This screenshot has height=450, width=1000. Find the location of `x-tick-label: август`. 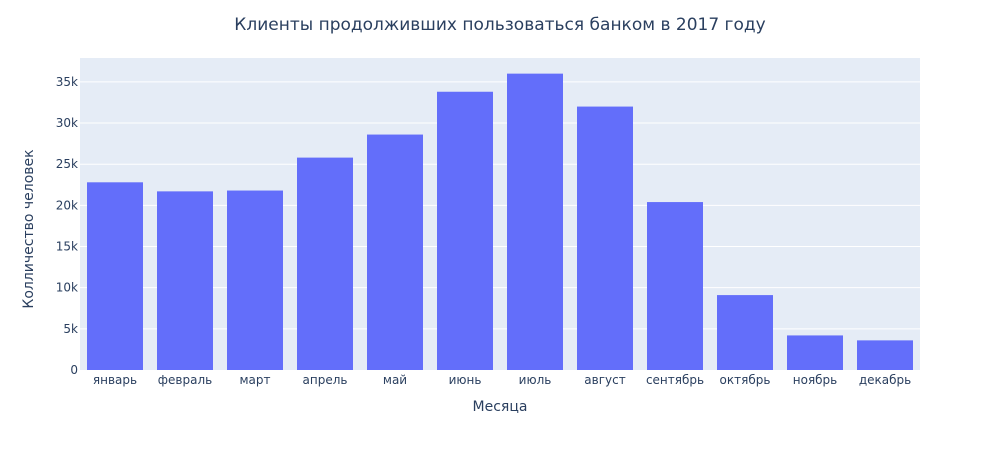

x-tick-label: август is located at coordinates (604, 380).